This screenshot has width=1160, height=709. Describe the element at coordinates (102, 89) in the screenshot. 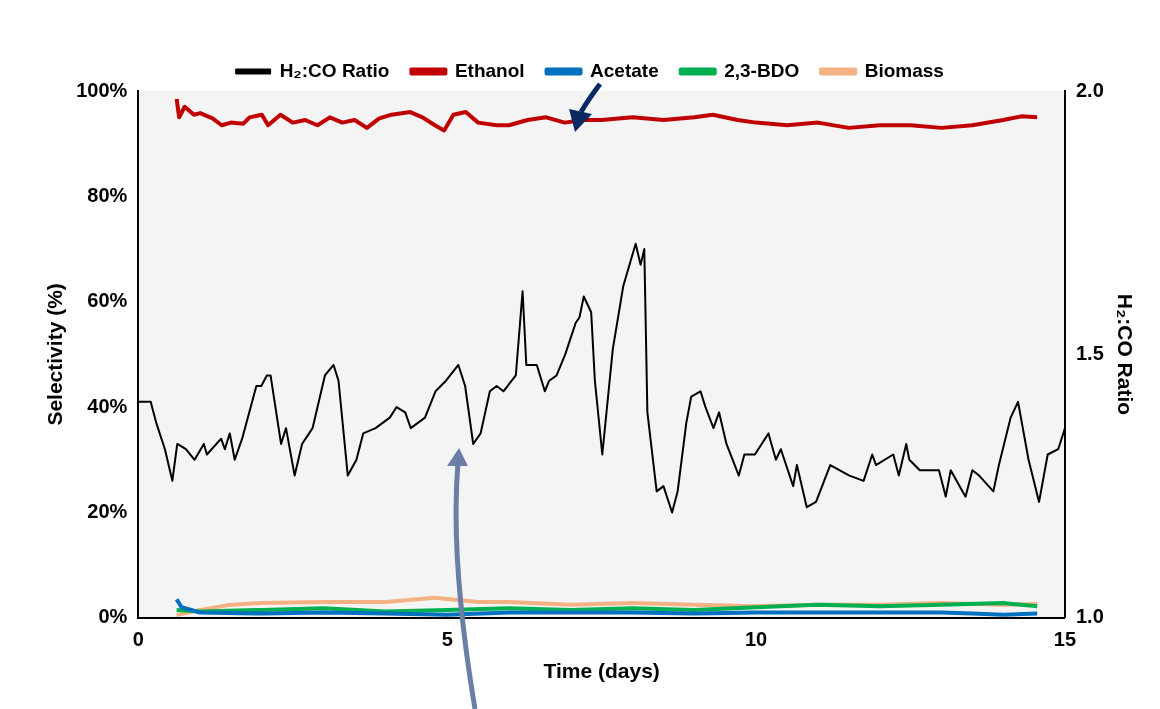

I see `y-tick-label: 100%` at that location.